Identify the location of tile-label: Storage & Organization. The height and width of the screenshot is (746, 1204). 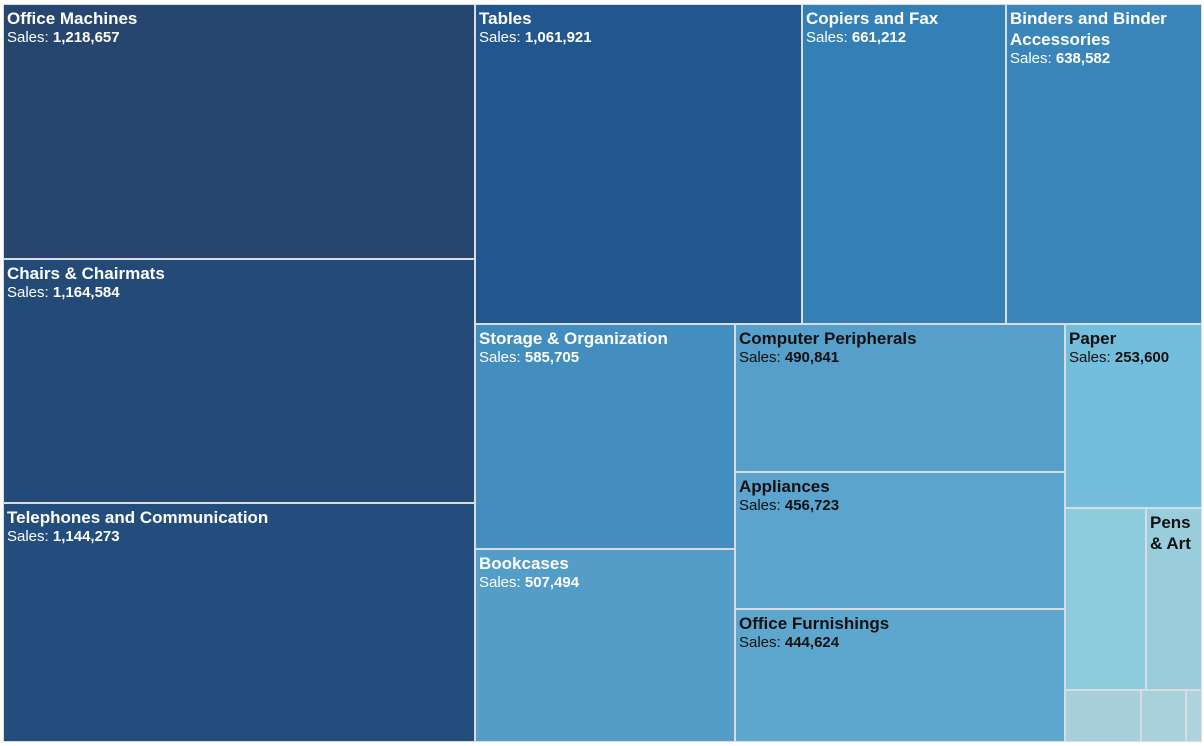
(573, 338).